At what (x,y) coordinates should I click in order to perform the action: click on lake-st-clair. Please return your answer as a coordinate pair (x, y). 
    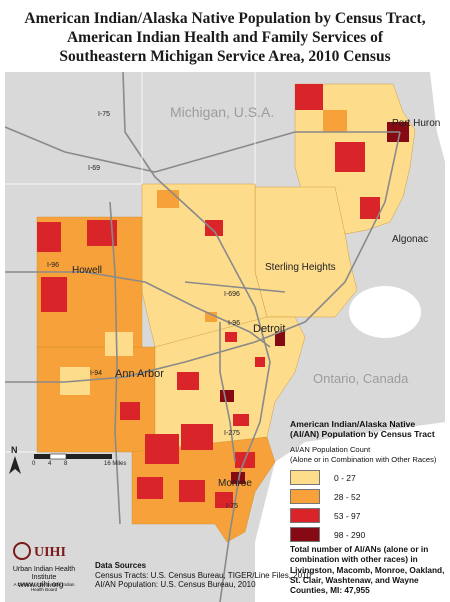
    Looking at the image, I should click on (385, 312).